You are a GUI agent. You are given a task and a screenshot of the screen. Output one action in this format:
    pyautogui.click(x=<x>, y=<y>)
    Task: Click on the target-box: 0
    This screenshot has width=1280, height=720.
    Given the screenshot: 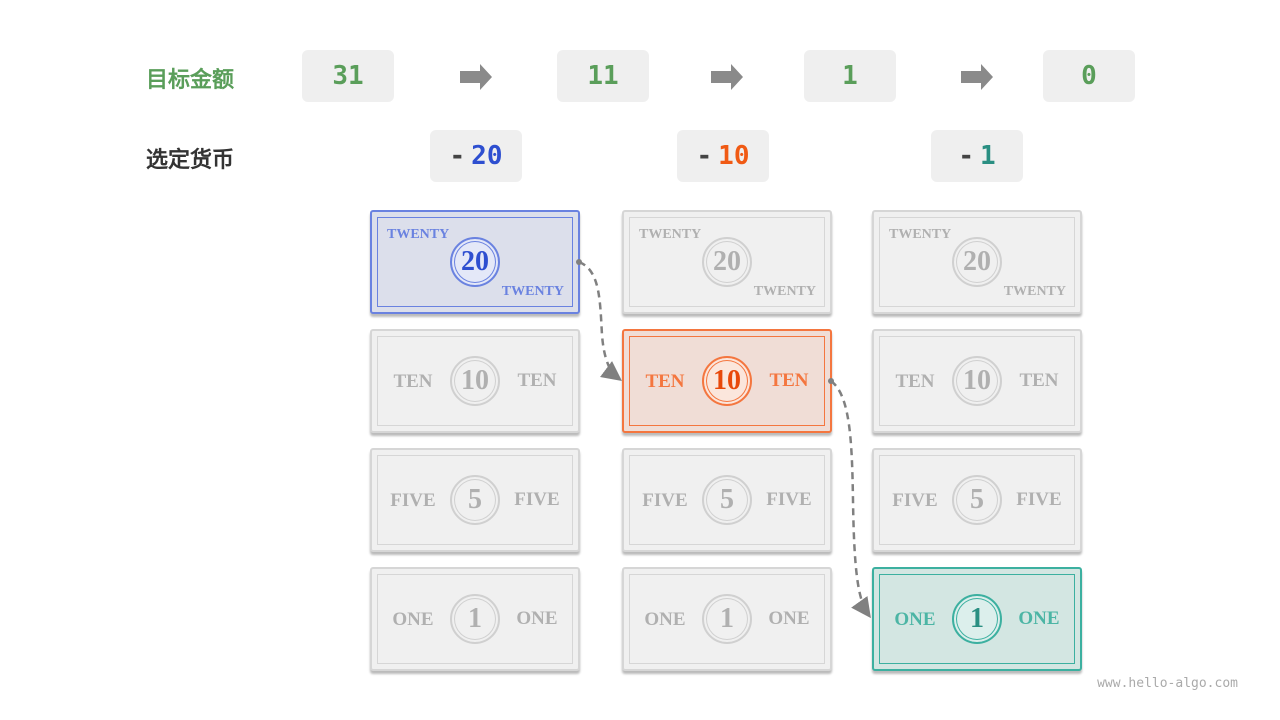 What is the action you would take?
    pyautogui.click(x=1089, y=76)
    